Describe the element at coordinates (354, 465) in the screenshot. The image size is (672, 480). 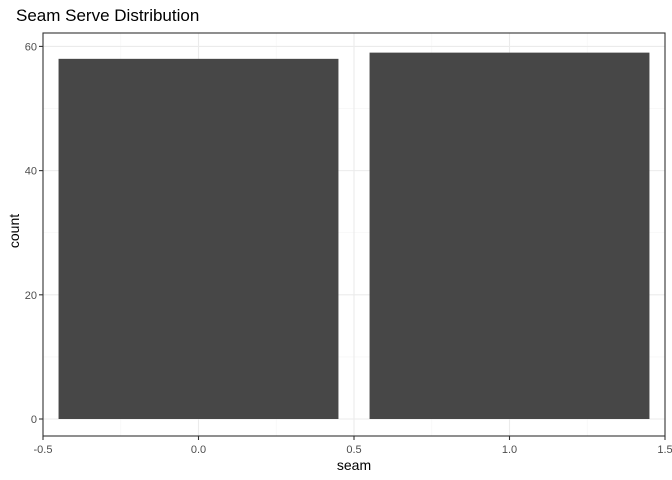
I see `x-axis-title: seam` at that location.